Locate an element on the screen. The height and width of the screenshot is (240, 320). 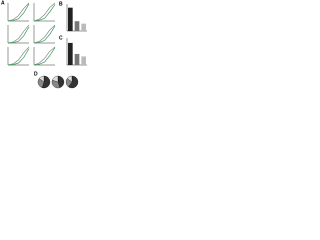
panel-label: C is located at coordinates (61, 38).